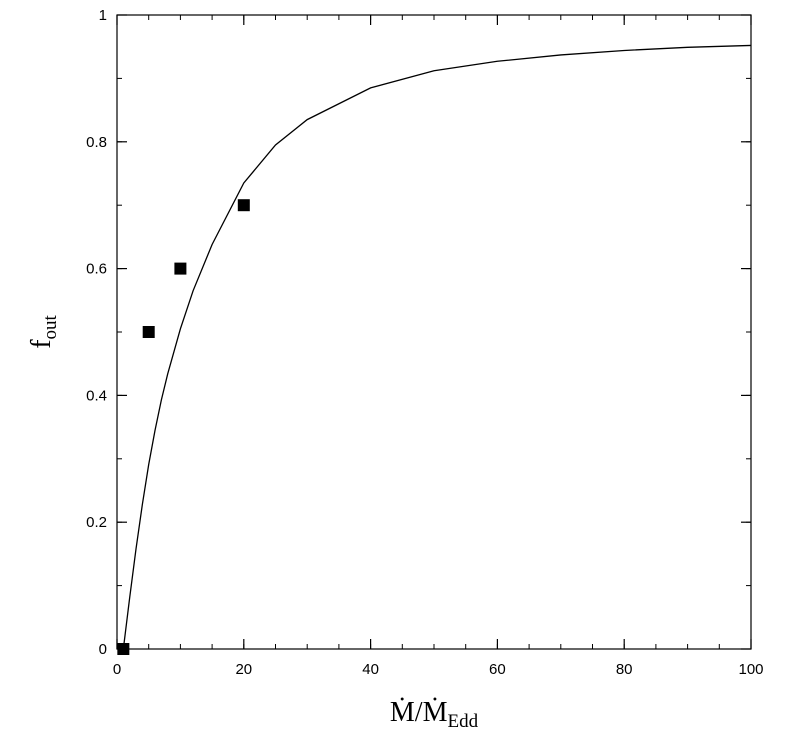  Describe the element at coordinates (419, 712) in the screenshot. I see `x-axis-label-main: Ṁ/Ṁ` at that location.